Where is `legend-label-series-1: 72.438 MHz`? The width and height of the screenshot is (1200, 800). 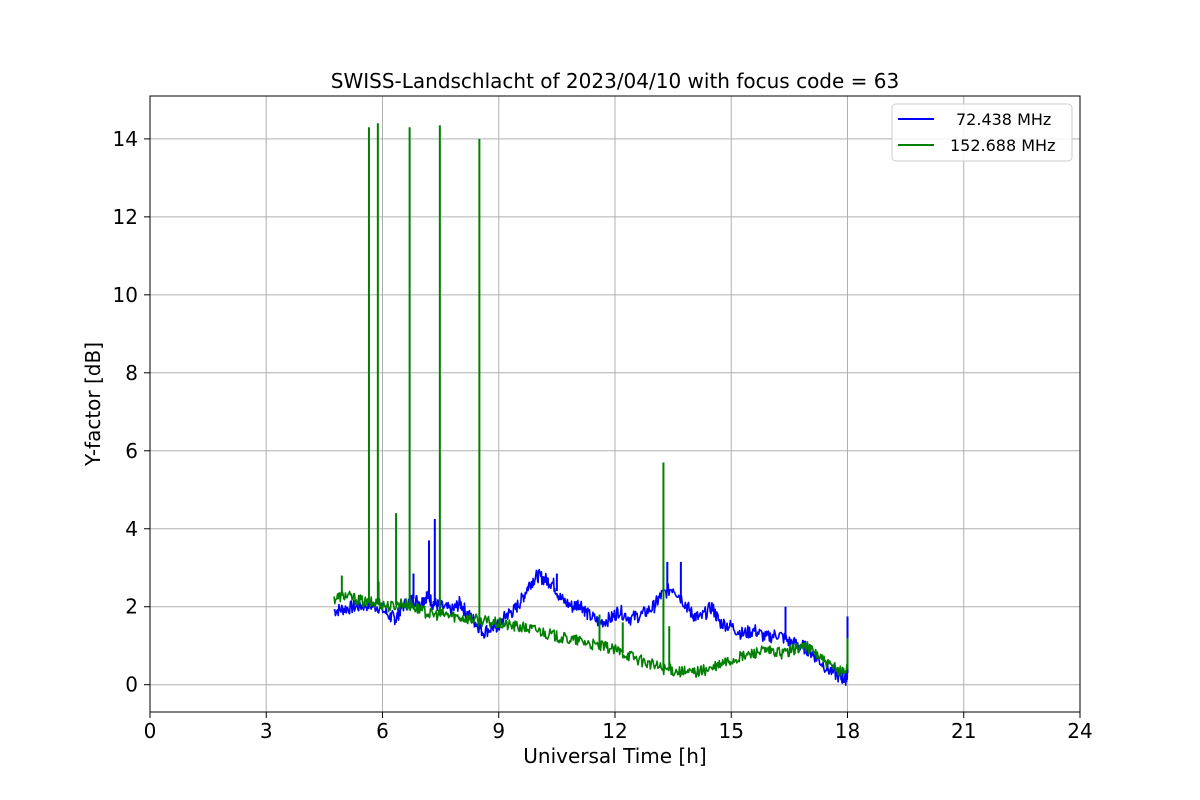 legend-label-series-1: 72.438 MHz is located at coordinates (1003, 119).